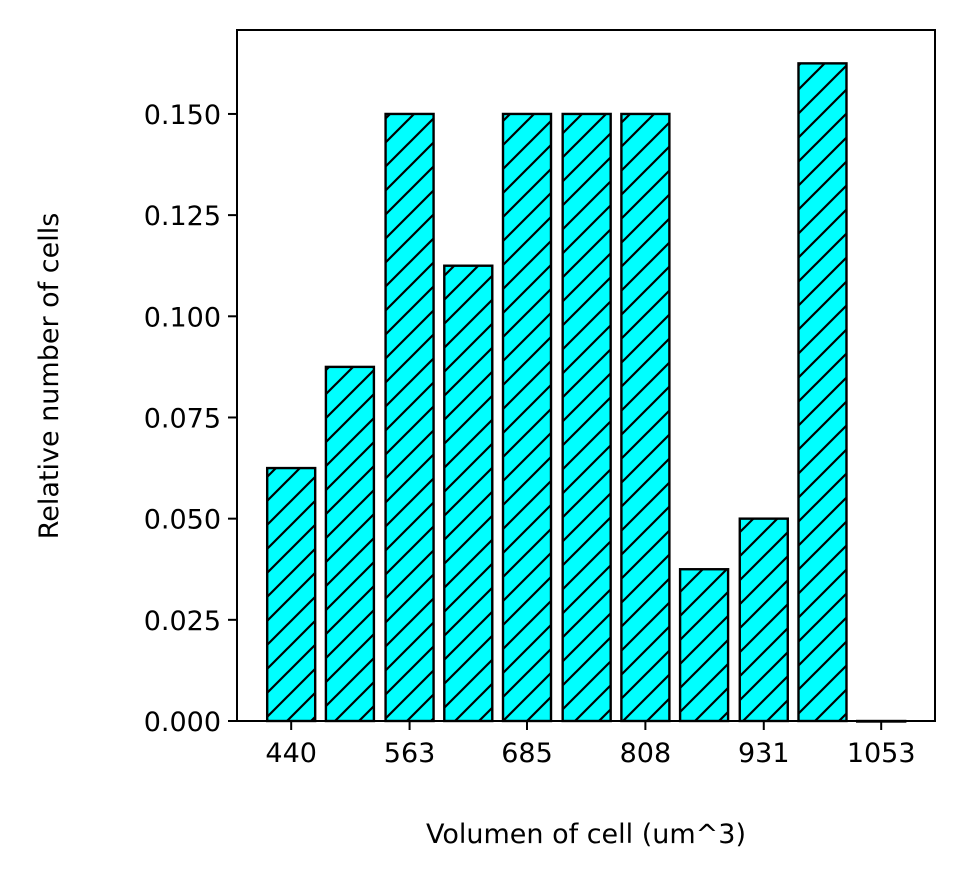 This screenshot has width=964, height=882. Describe the element at coordinates (646, 753) in the screenshot. I see `x-tick-label: 808` at that location.